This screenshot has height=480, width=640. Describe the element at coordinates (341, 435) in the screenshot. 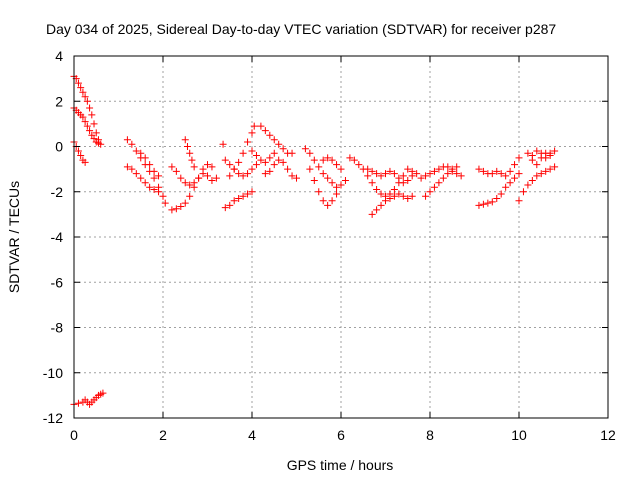

I see `x-tick-label: 6` at that location.